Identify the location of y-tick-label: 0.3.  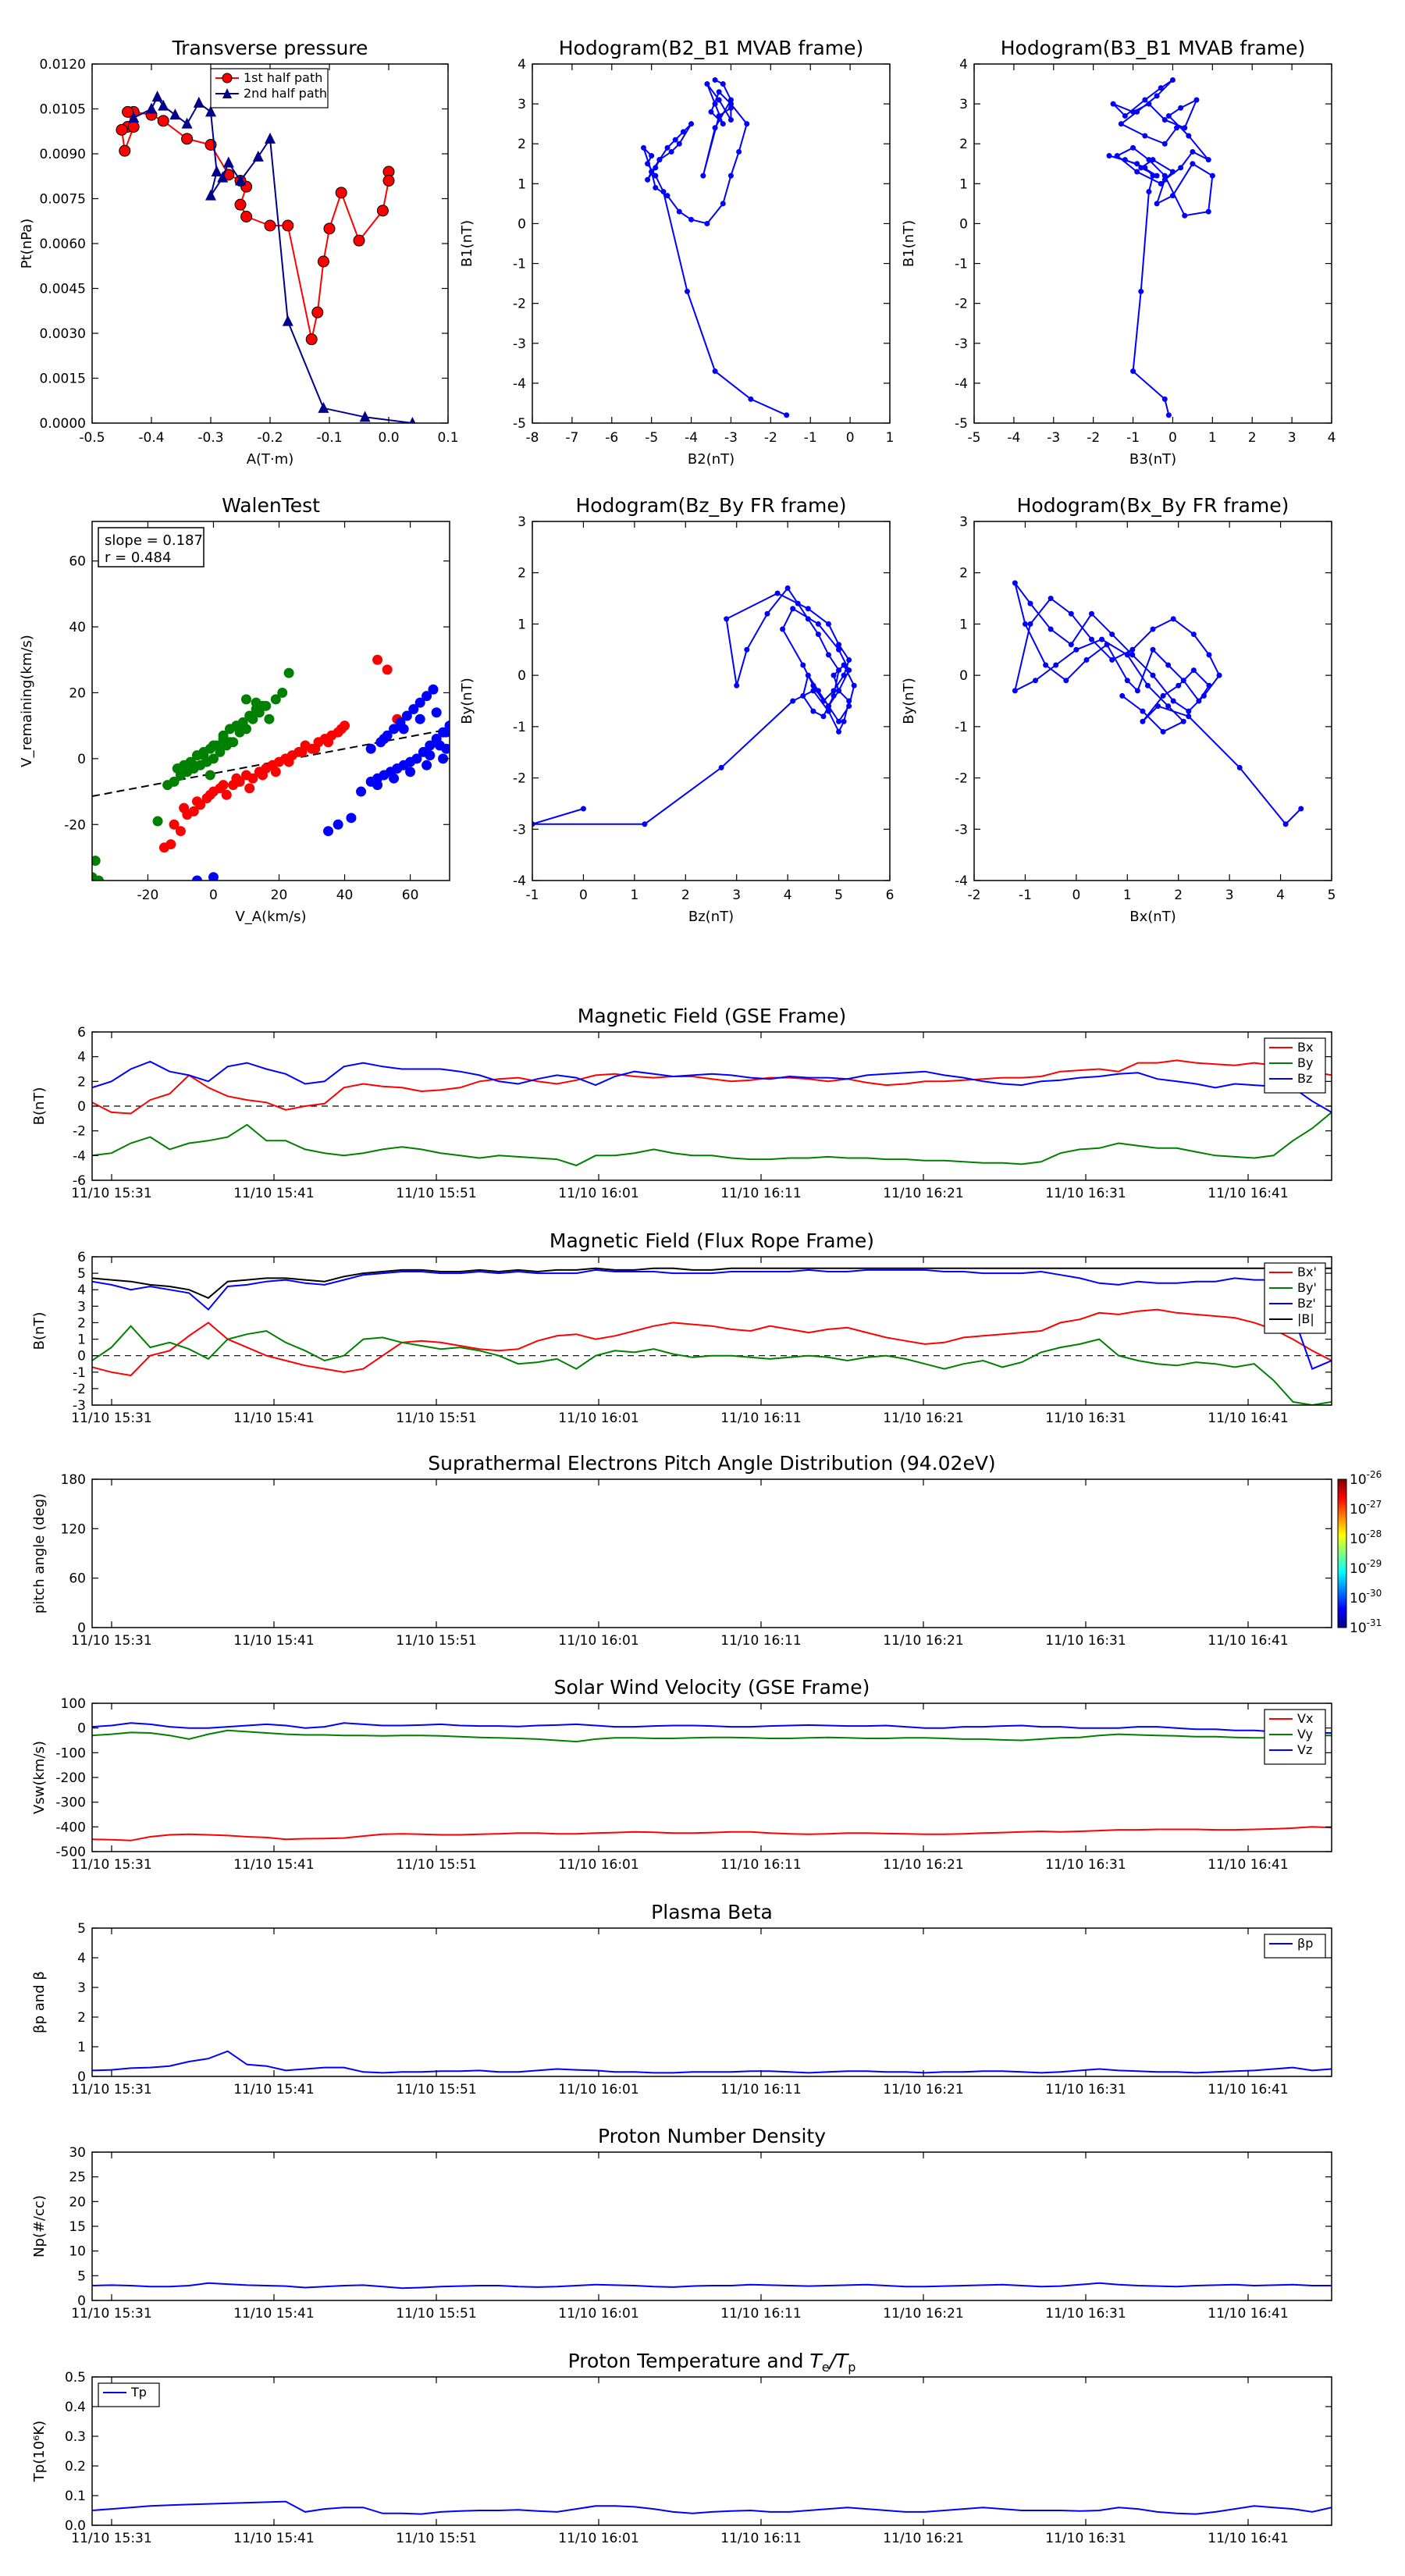
(76, 2437).